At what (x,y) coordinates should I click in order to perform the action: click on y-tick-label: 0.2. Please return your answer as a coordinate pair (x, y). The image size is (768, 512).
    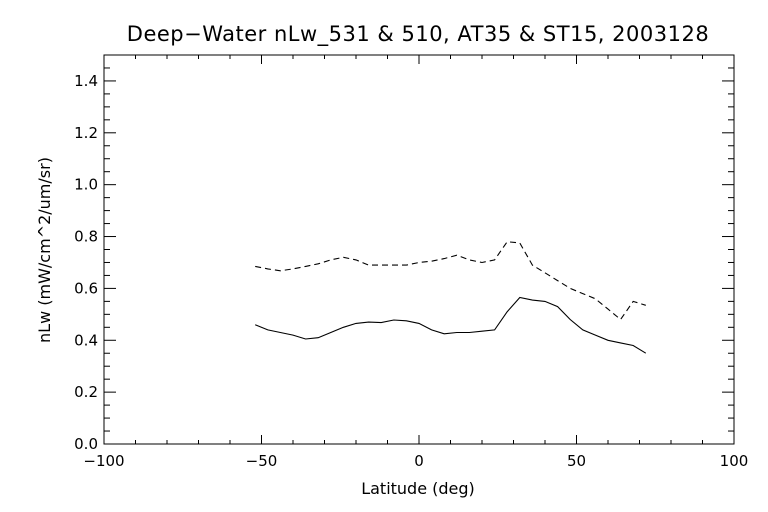
    Looking at the image, I should click on (86, 392).